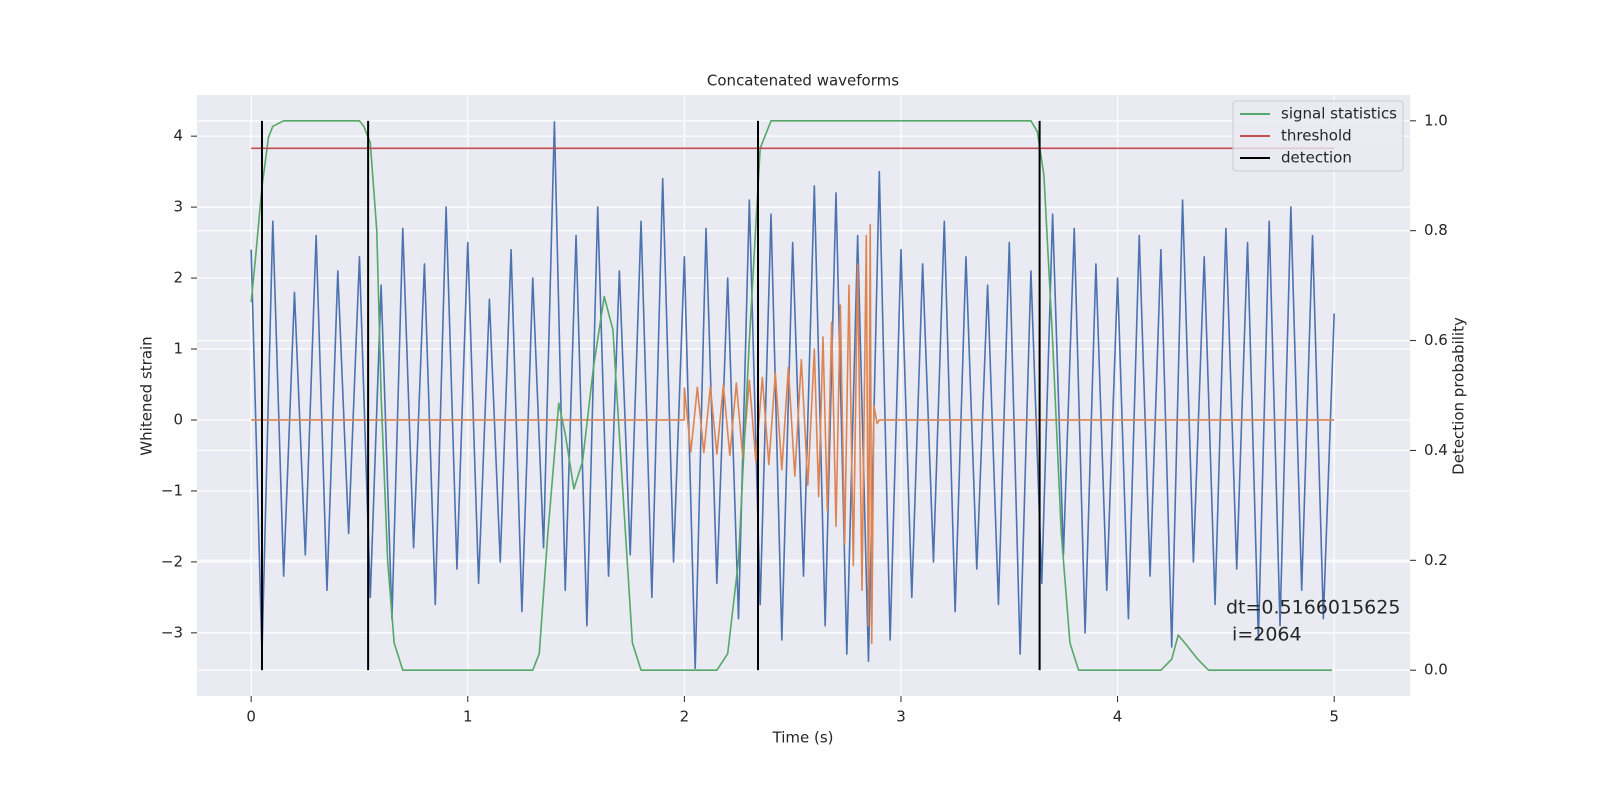  Describe the element at coordinates (901, 717) in the screenshot. I see `x-tick-label: 3` at that location.